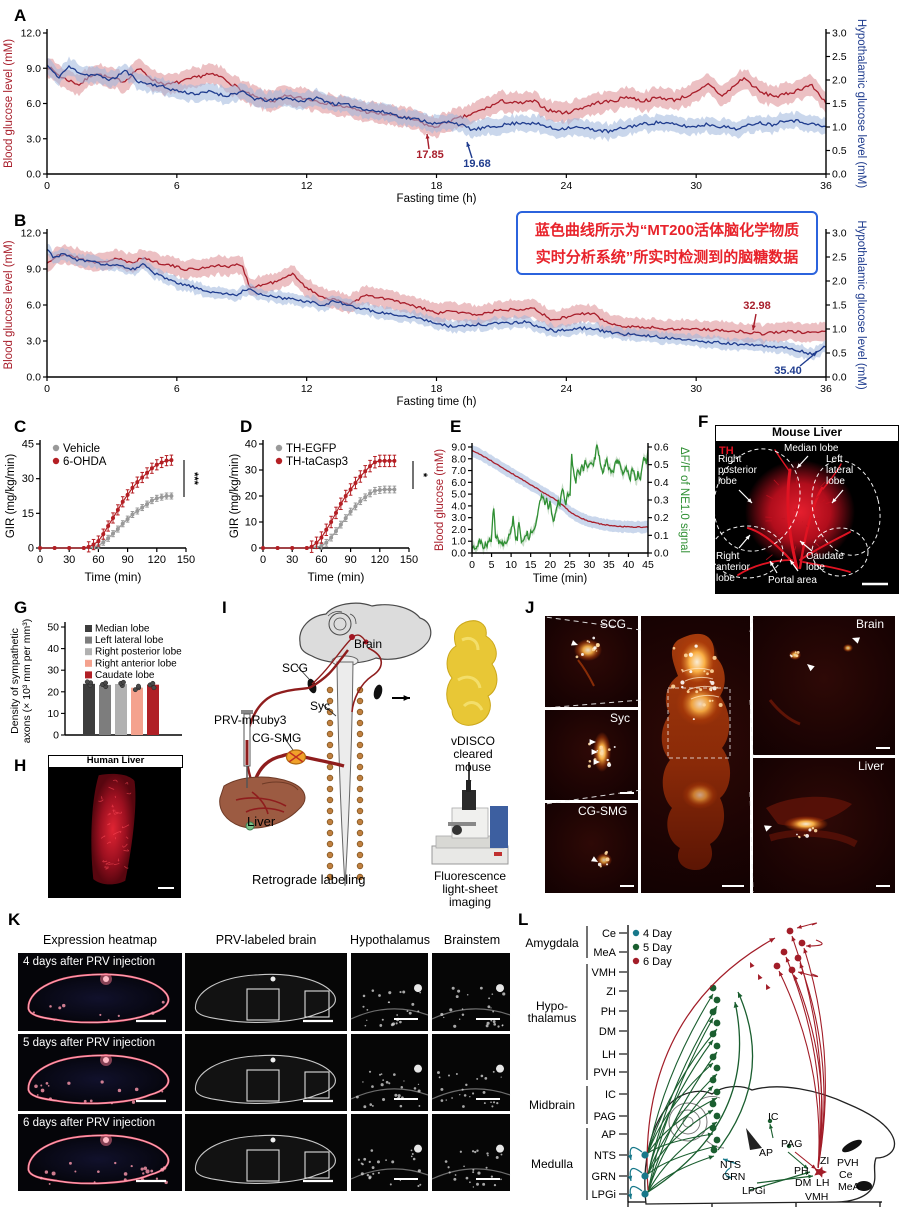  Describe the element at coordinates (824, 1161) in the screenshot. I see `inset-ZI: ZI` at that location.